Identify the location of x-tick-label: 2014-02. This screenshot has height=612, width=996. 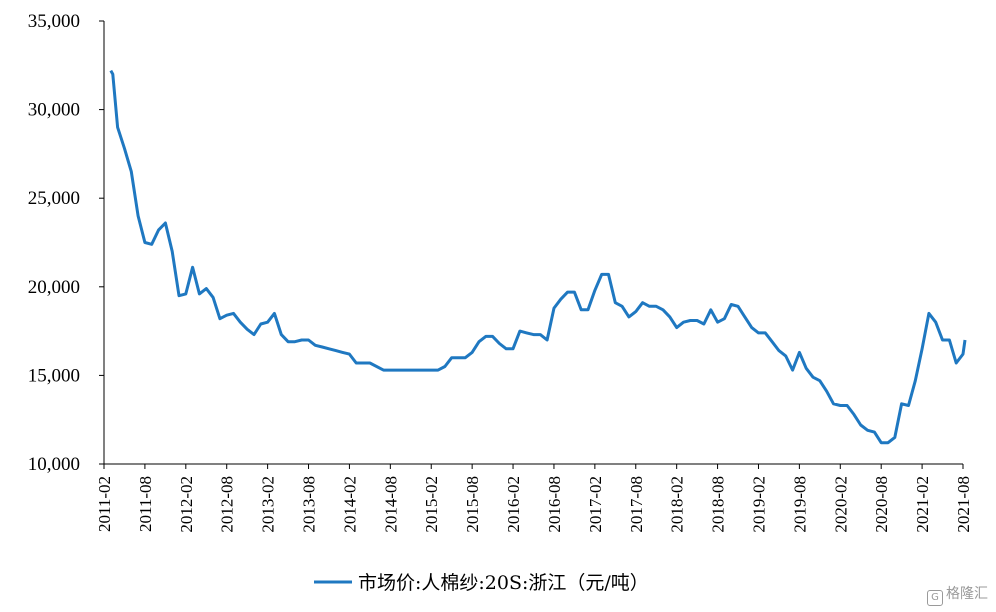
(349, 504).